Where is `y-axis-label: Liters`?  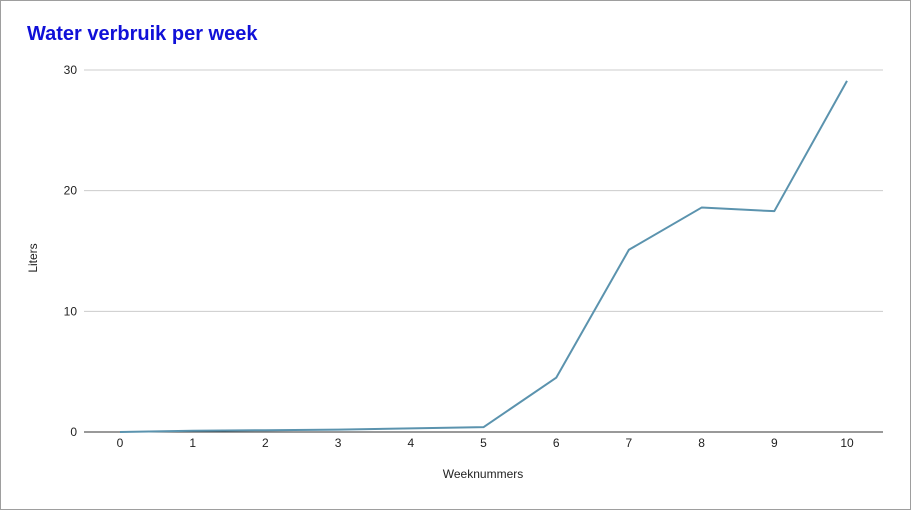 y-axis-label: Liters is located at coordinates (33, 257).